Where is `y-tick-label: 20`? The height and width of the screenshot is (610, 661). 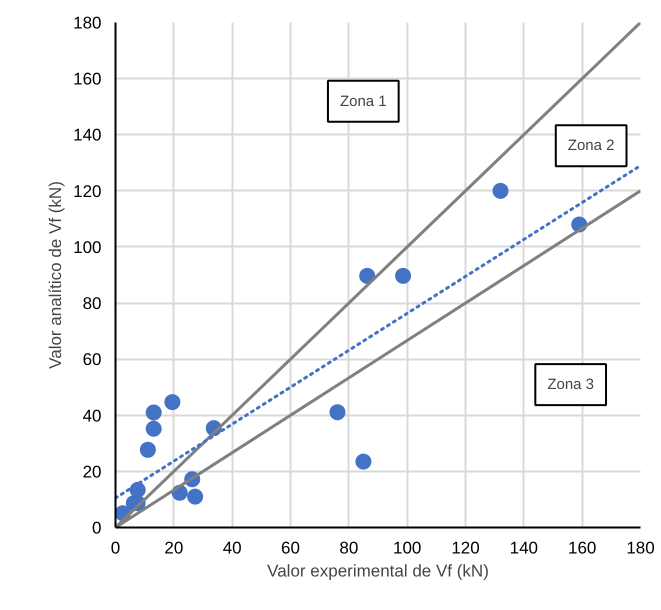
y-tick-label: 20 is located at coordinates (92, 472).